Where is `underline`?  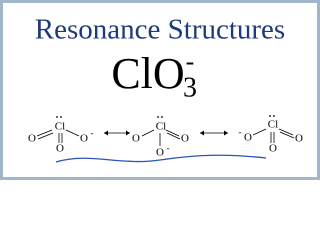
underline is located at coordinates (161, 158).